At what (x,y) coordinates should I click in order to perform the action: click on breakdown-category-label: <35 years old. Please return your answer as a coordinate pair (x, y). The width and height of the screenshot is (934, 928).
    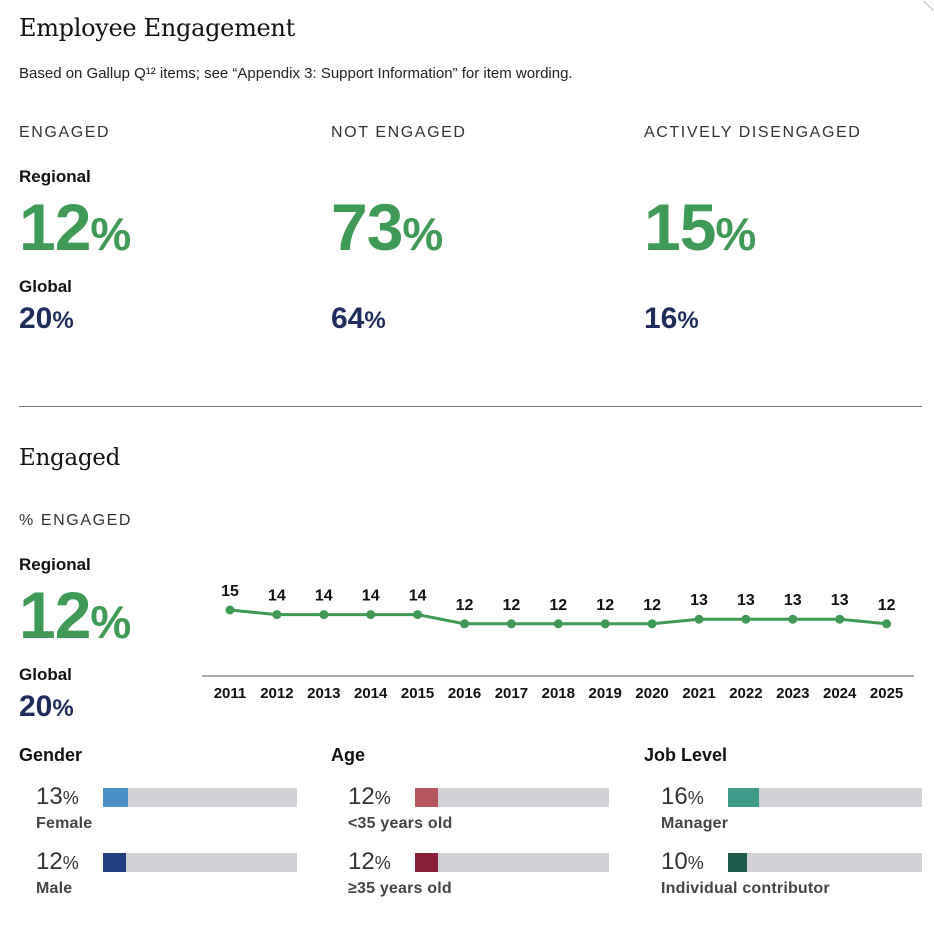
    Looking at the image, I should click on (400, 823).